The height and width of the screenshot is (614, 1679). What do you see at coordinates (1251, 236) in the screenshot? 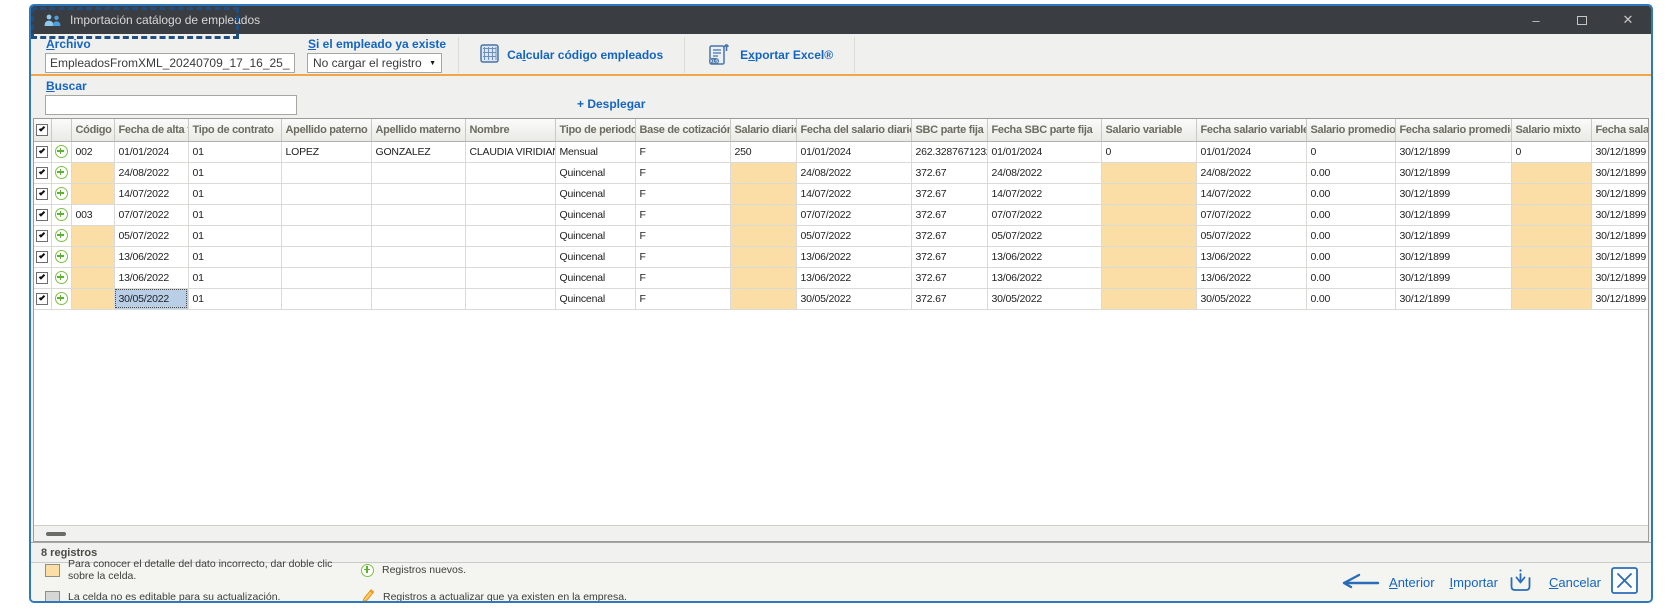
I see `table-cell: 05/07/2022` at bounding box center [1251, 236].